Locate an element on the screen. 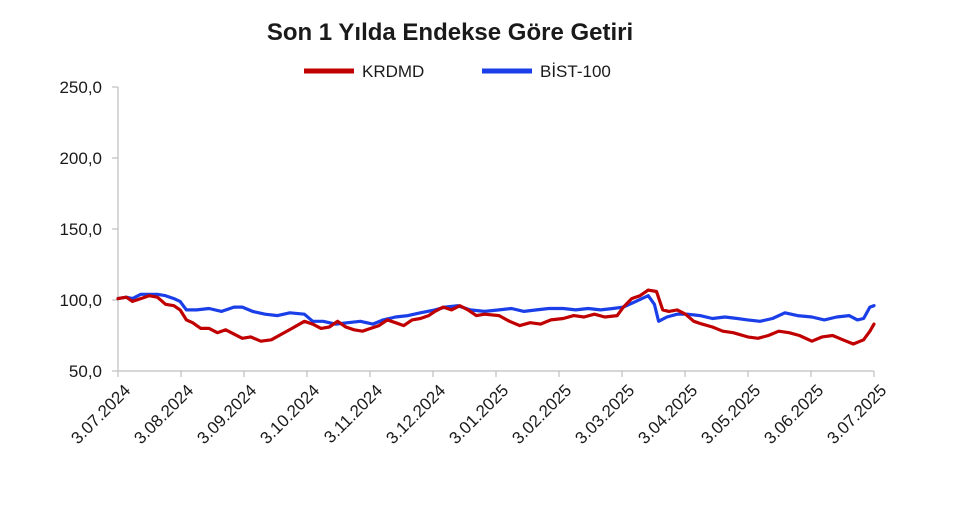 Image resolution: width=960 pixels, height=531 pixels. x-tick-label: 3.05.2025 is located at coordinates (730, 414).